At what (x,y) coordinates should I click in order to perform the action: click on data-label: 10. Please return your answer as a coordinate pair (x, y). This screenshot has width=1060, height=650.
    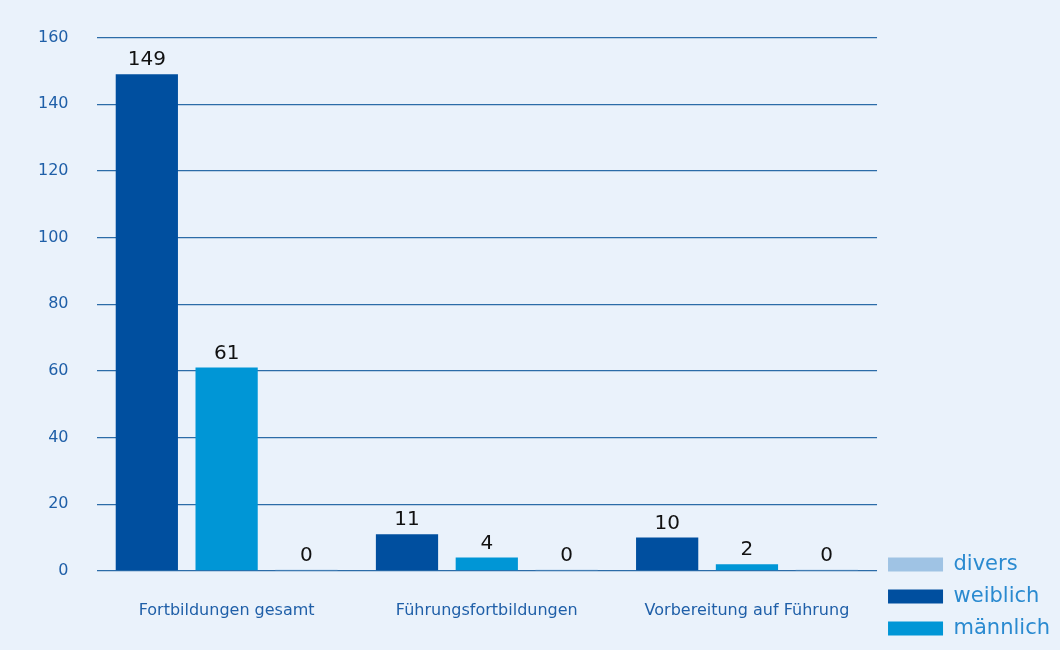
    Looking at the image, I should click on (667, 521).